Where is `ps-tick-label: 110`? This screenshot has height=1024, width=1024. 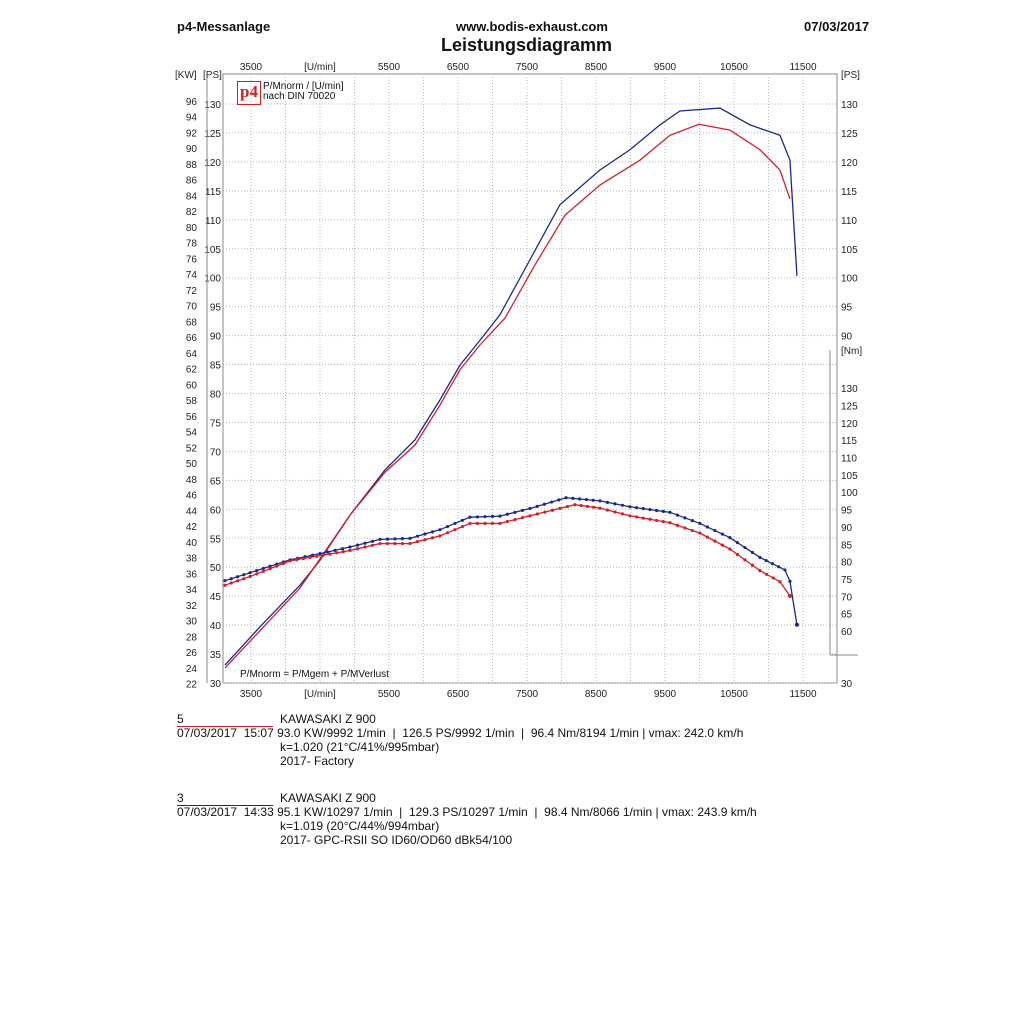
ps-tick-label: 110 is located at coordinates (213, 221).